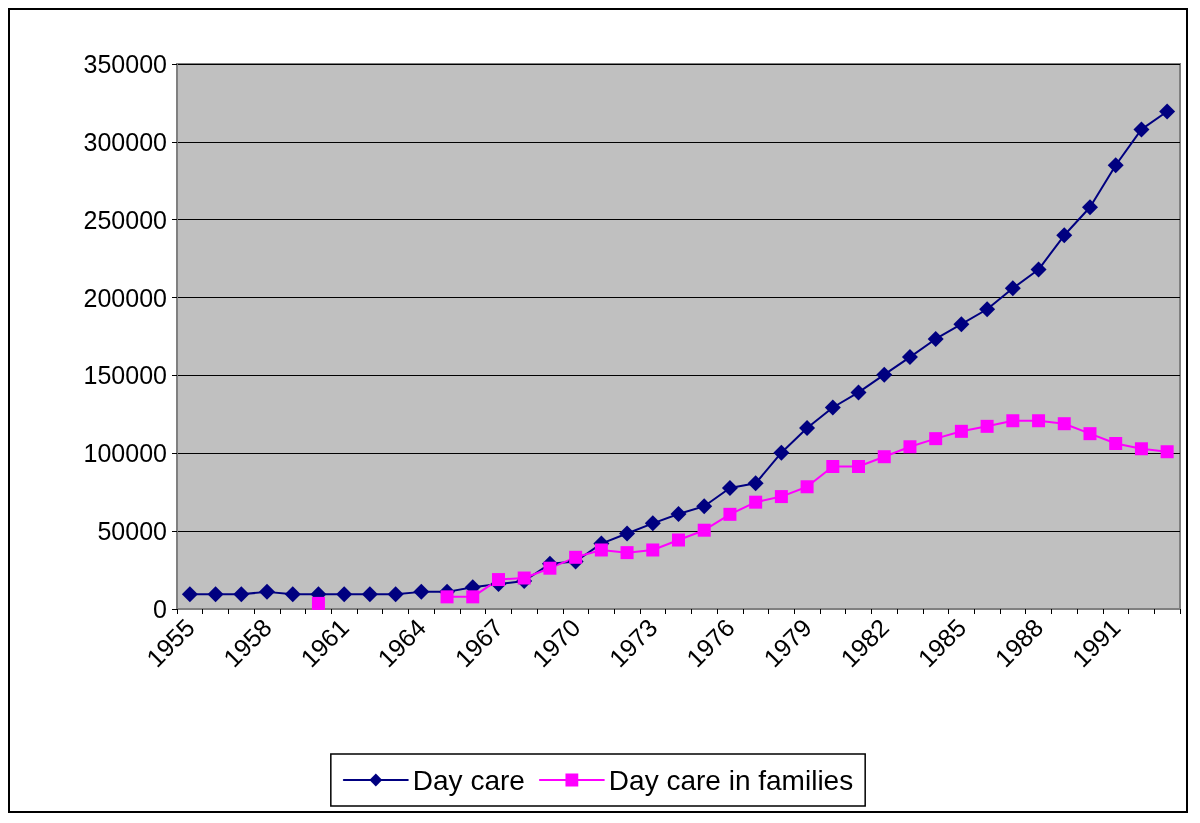 This screenshot has width=1200, height=823. Describe the element at coordinates (125, 375) in the screenshot. I see `y-tick-label: 150000` at that location.